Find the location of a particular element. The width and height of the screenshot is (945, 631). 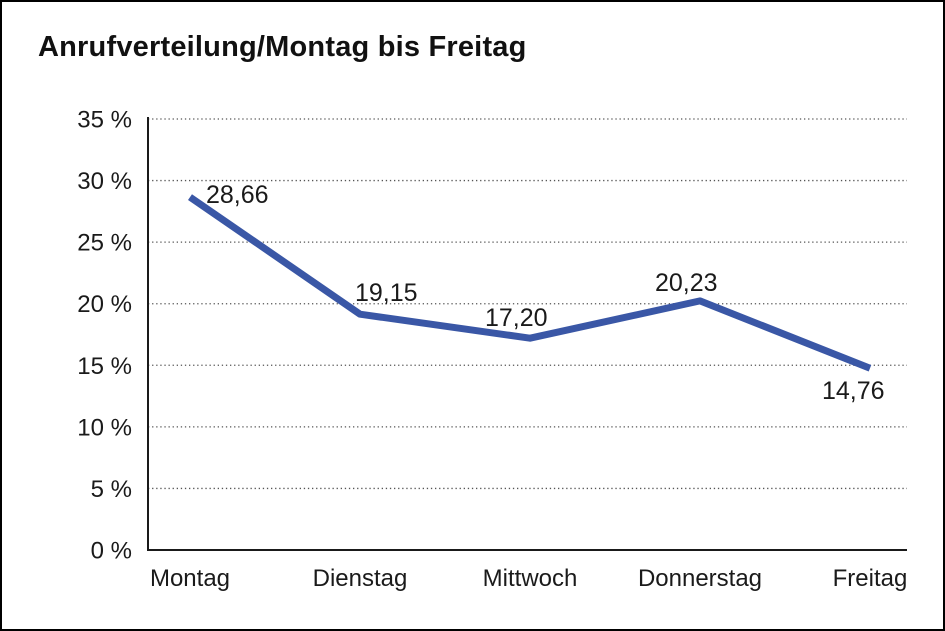

data-point-label: 20,23 is located at coordinates (686, 283).